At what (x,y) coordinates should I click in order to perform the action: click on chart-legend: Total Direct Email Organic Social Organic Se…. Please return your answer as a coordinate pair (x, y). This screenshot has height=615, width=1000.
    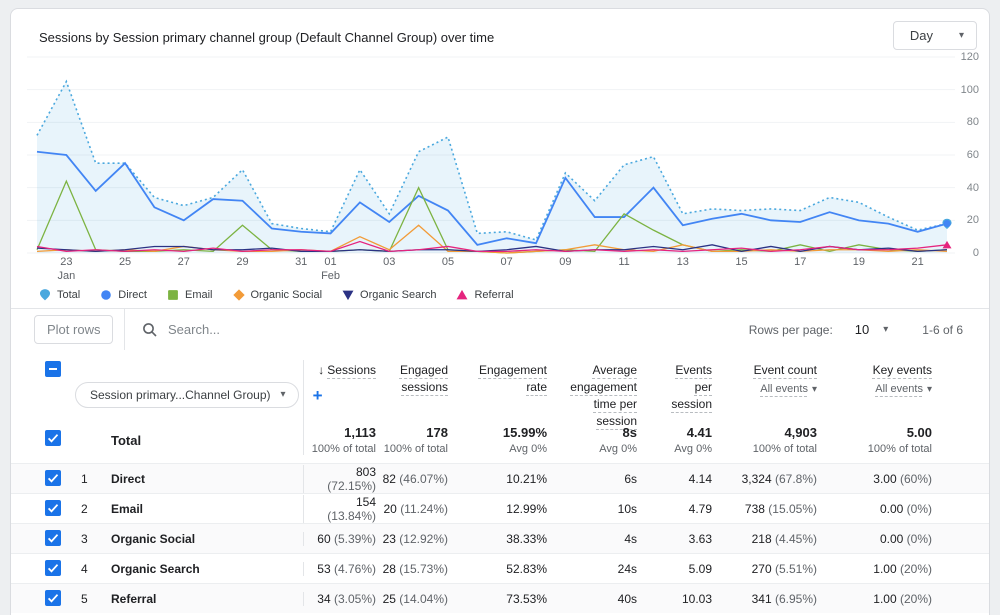
    Looking at the image, I should click on (500, 292).